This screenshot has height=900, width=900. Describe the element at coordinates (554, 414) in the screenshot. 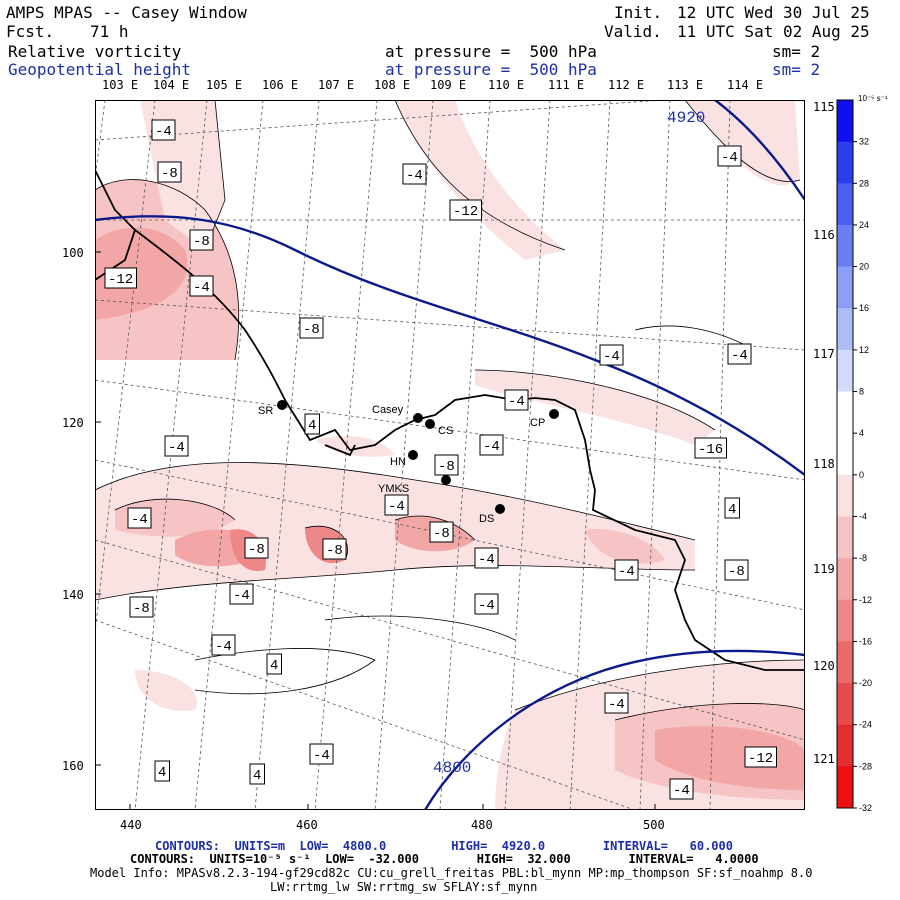

I see `station-marker-cp` at that location.